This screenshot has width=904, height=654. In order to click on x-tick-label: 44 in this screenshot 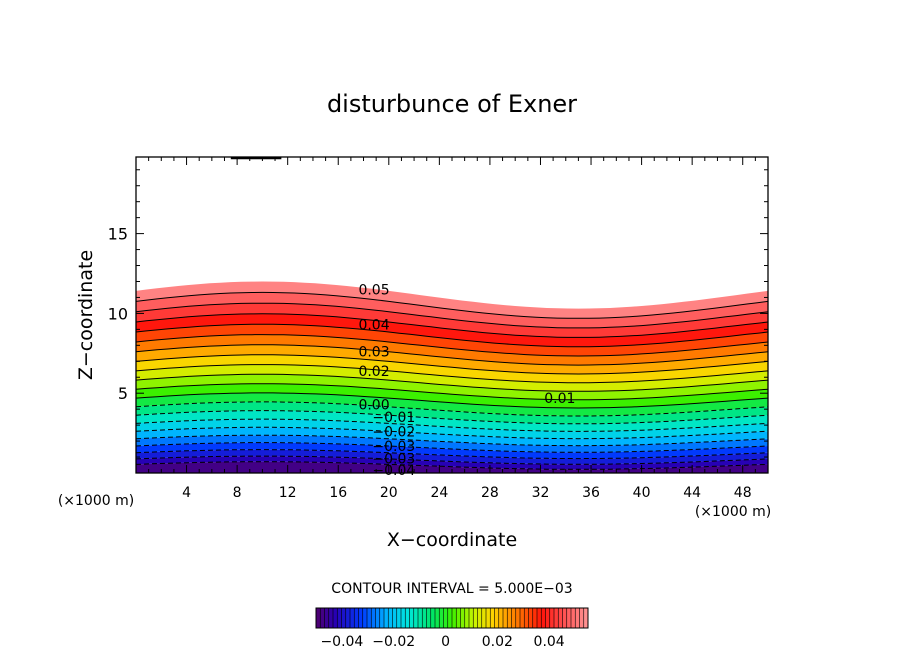, I will do `click(692, 493)`.